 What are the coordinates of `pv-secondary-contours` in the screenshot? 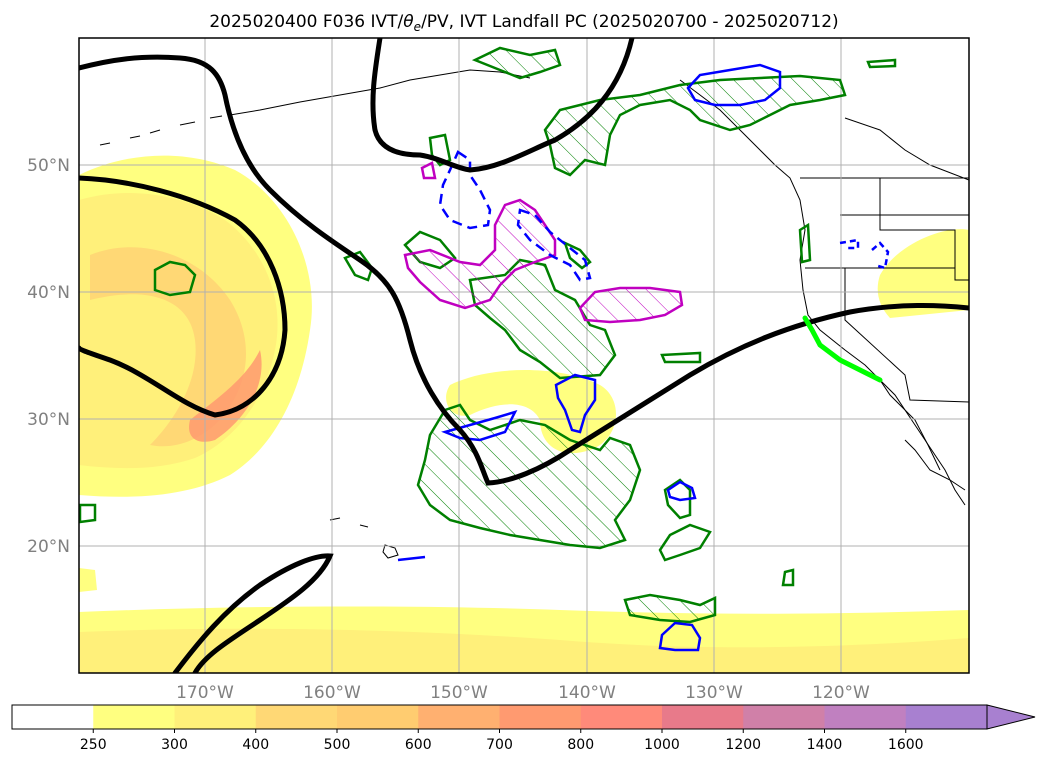 It's located at (543, 242).